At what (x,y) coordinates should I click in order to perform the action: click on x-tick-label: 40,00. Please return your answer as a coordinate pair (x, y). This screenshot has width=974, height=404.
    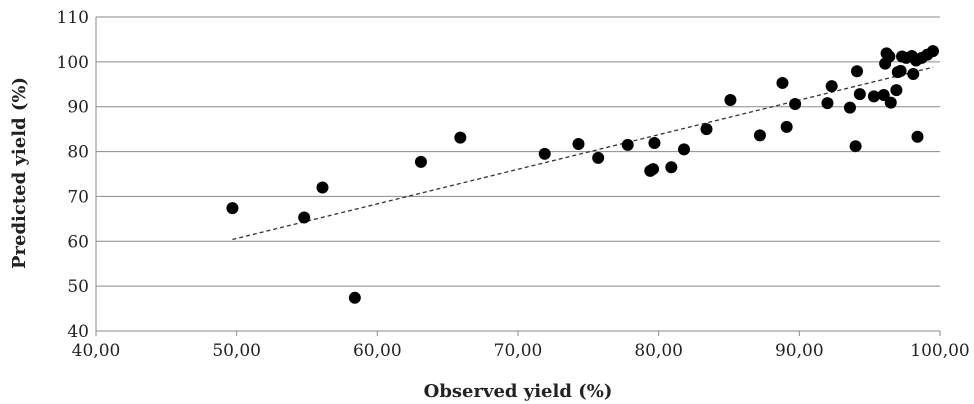
    Looking at the image, I should click on (96, 351).